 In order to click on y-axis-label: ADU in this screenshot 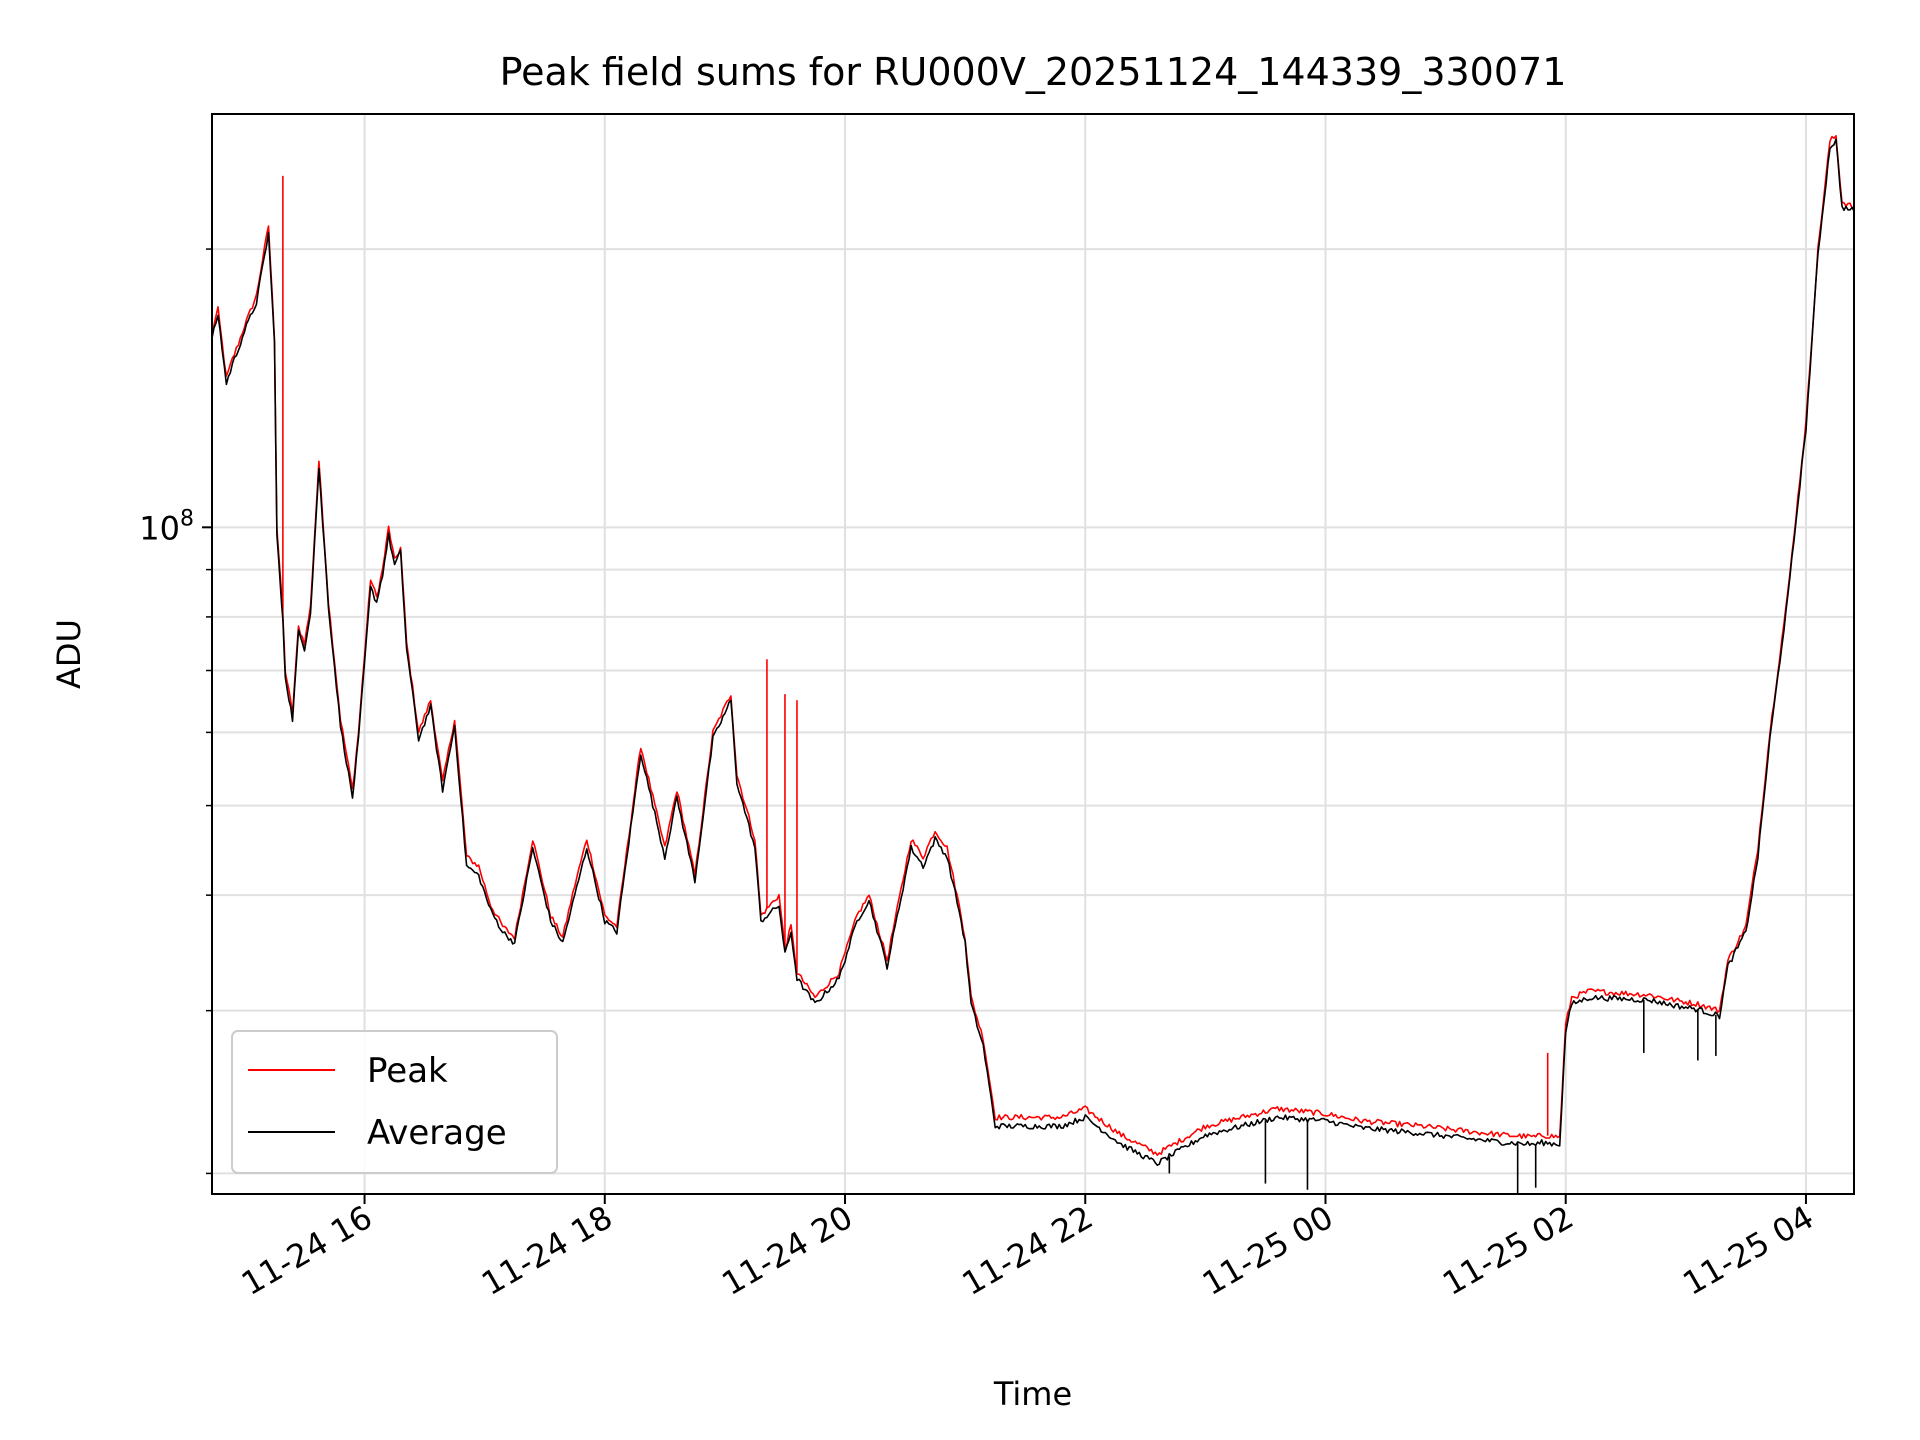, I will do `click(69, 654)`.